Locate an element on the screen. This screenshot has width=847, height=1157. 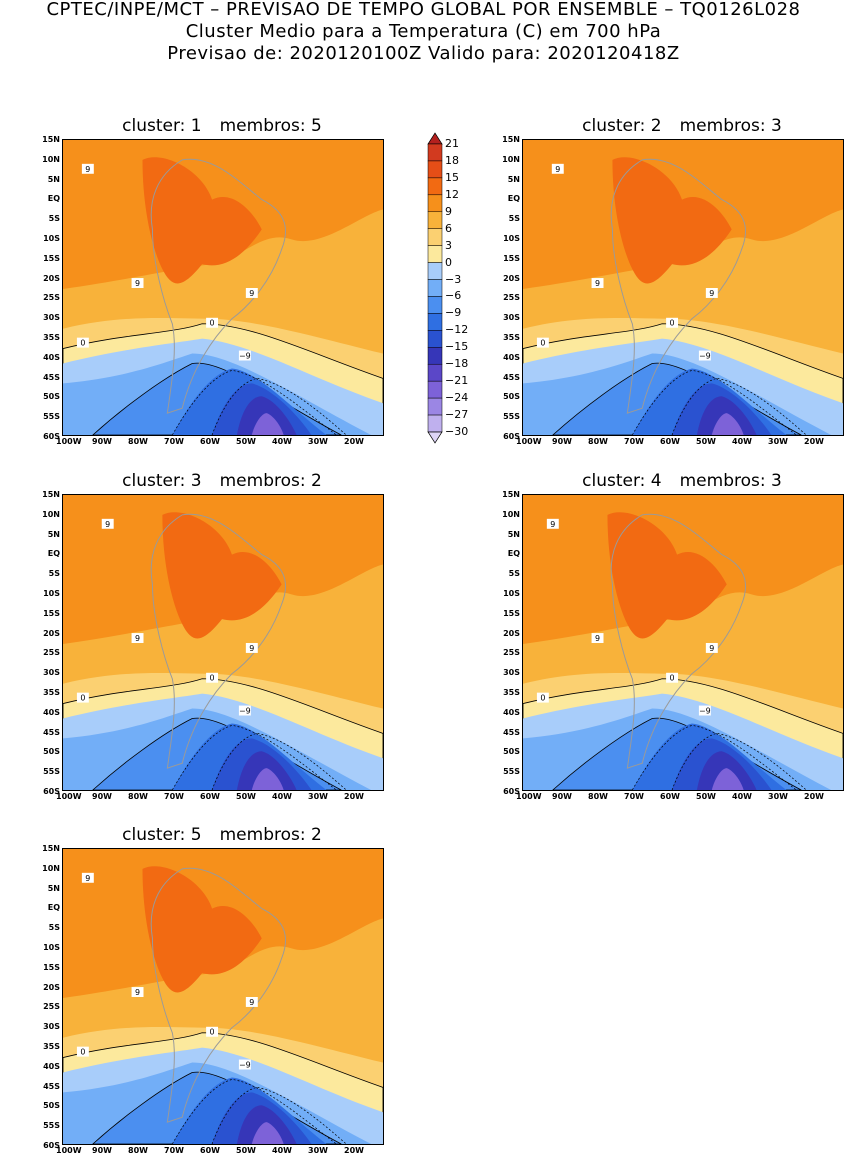
longitude-tick-label: 90W is located at coordinates (562, 441).